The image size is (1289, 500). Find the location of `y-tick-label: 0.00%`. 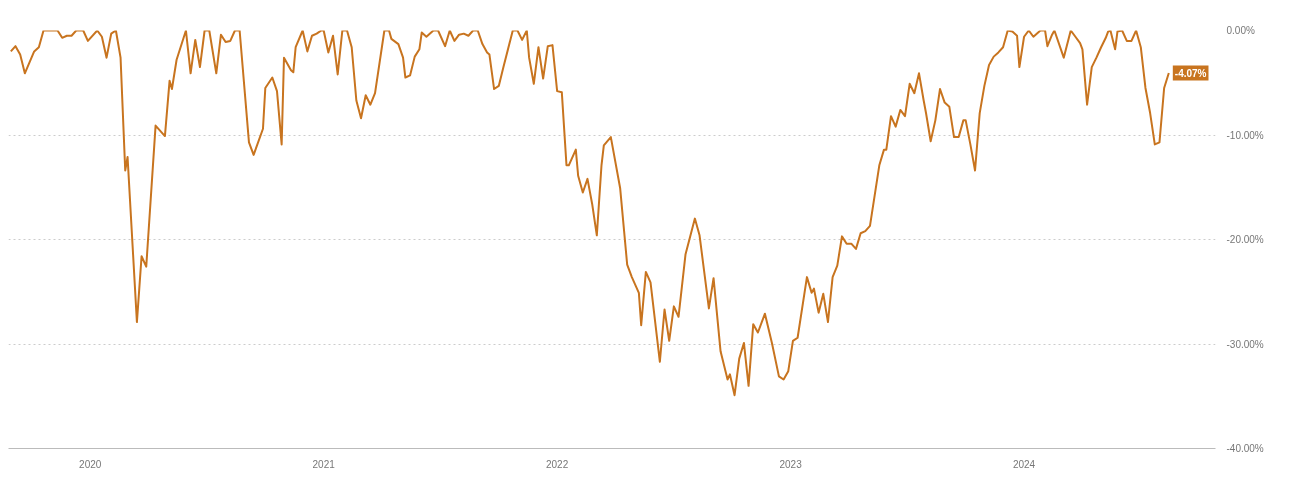

y-tick-label: 0.00% is located at coordinates (1240, 30).